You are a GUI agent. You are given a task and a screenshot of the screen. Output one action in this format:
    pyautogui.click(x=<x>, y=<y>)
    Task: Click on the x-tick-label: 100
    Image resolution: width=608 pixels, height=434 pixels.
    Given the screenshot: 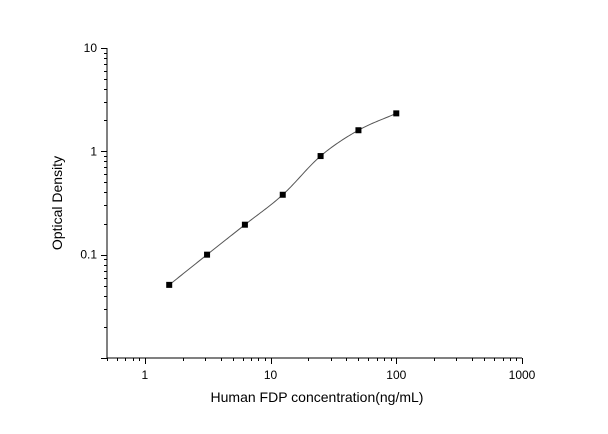 What is the action you would take?
    pyautogui.click(x=396, y=375)
    